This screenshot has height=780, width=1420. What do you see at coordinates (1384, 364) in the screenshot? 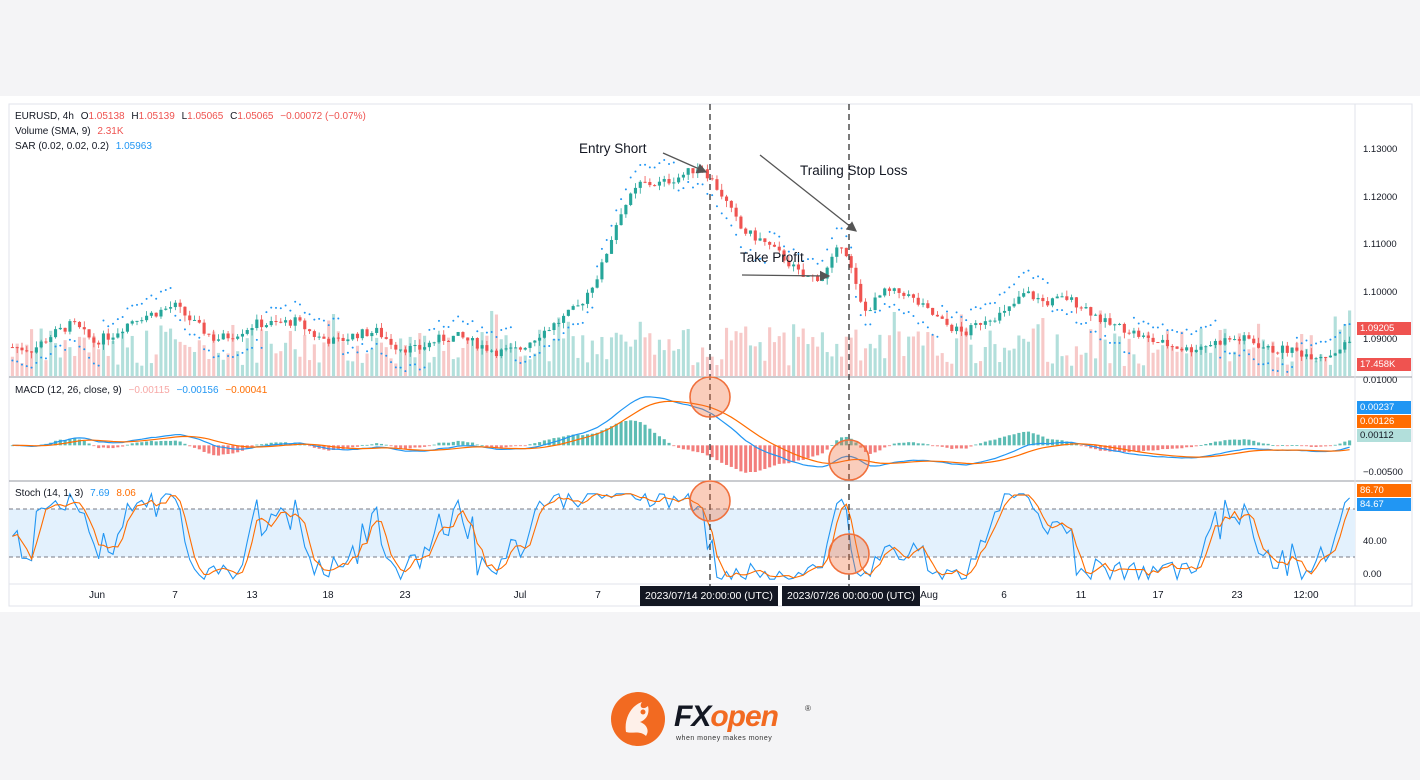
I see `volume-tag-bg` at bounding box center [1384, 364].